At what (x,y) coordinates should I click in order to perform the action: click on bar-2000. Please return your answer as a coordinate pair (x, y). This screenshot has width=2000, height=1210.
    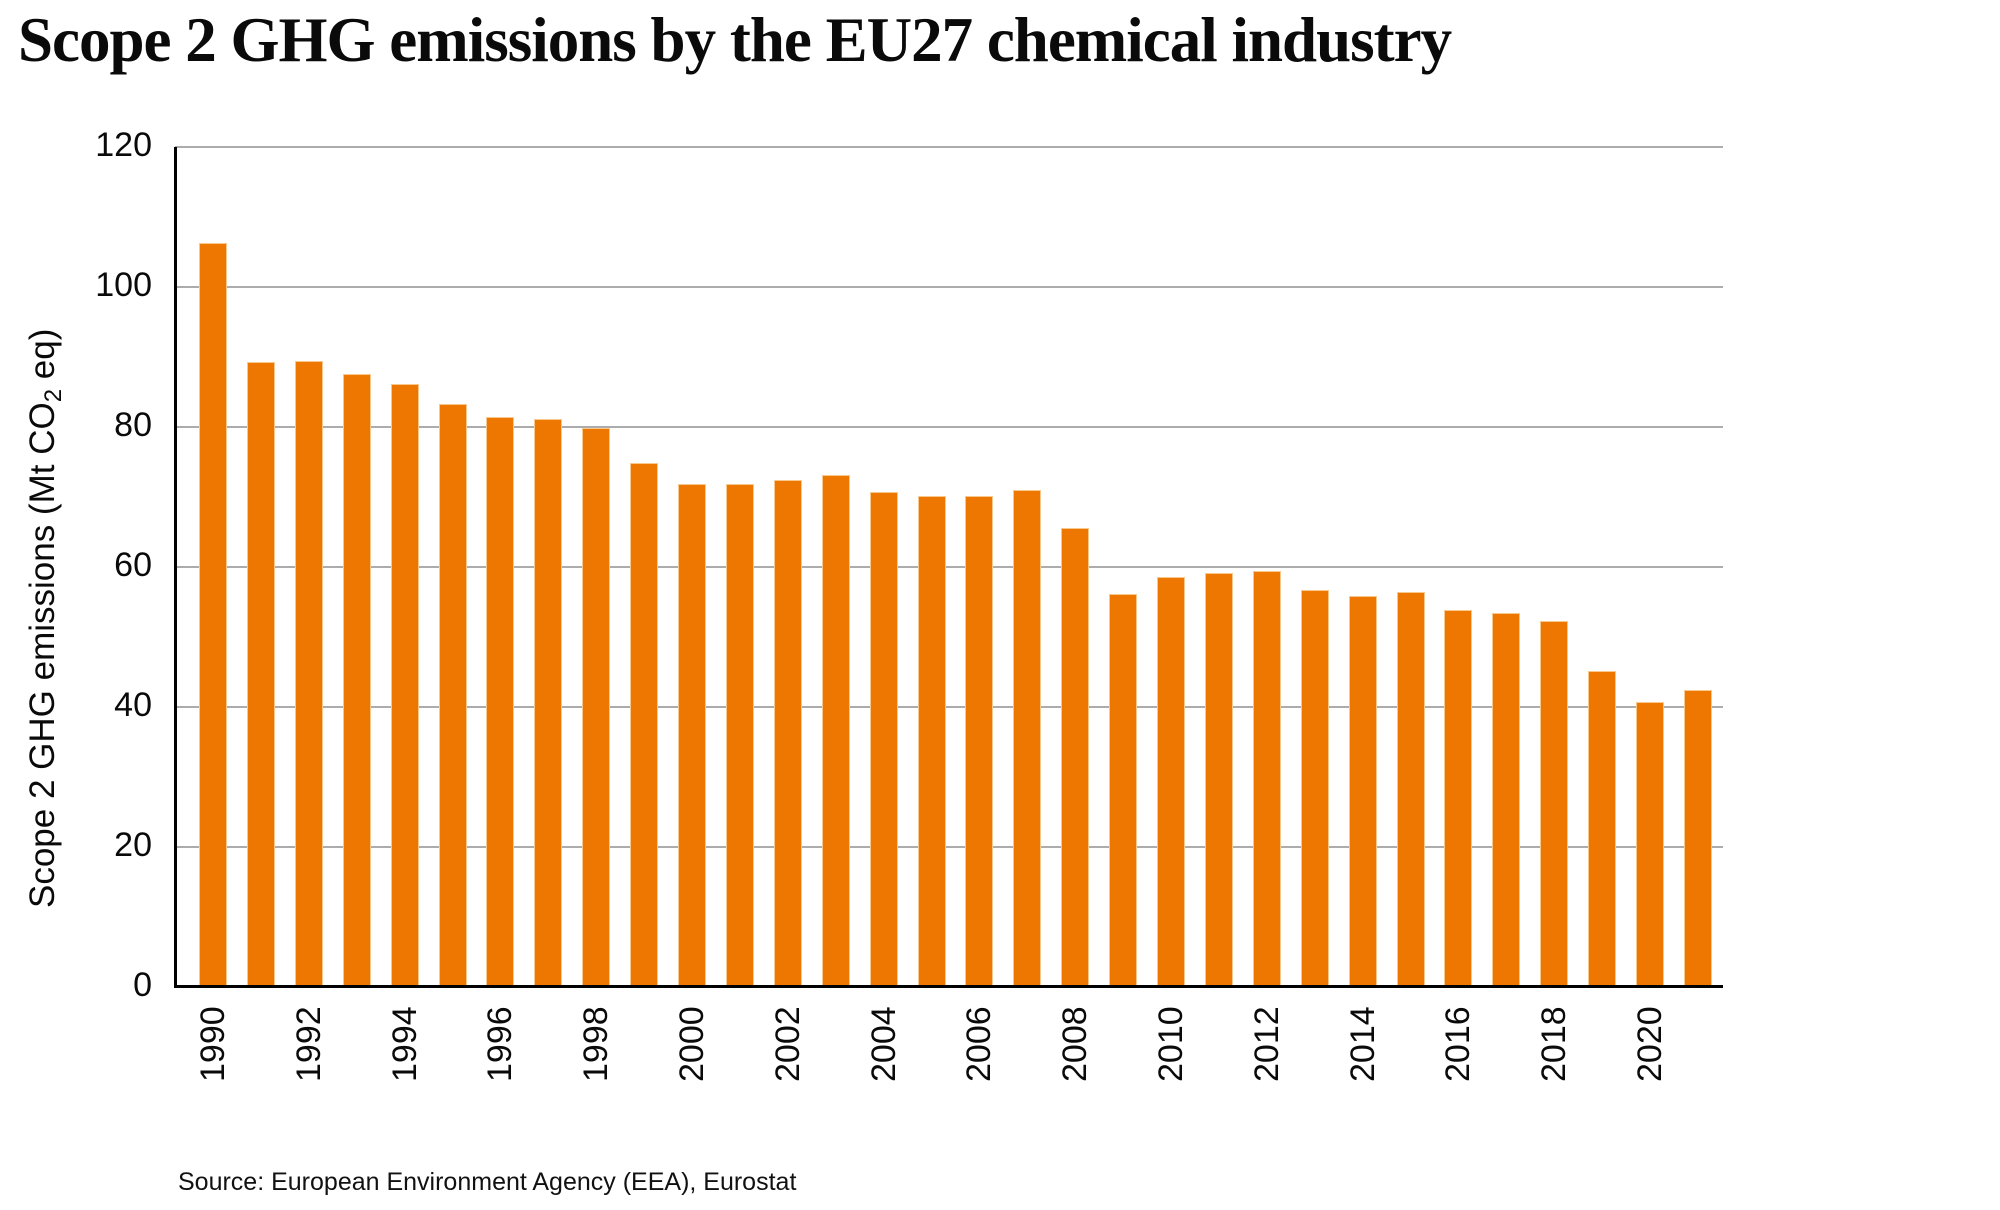
    Looking at the image, I should click on (692, 735).